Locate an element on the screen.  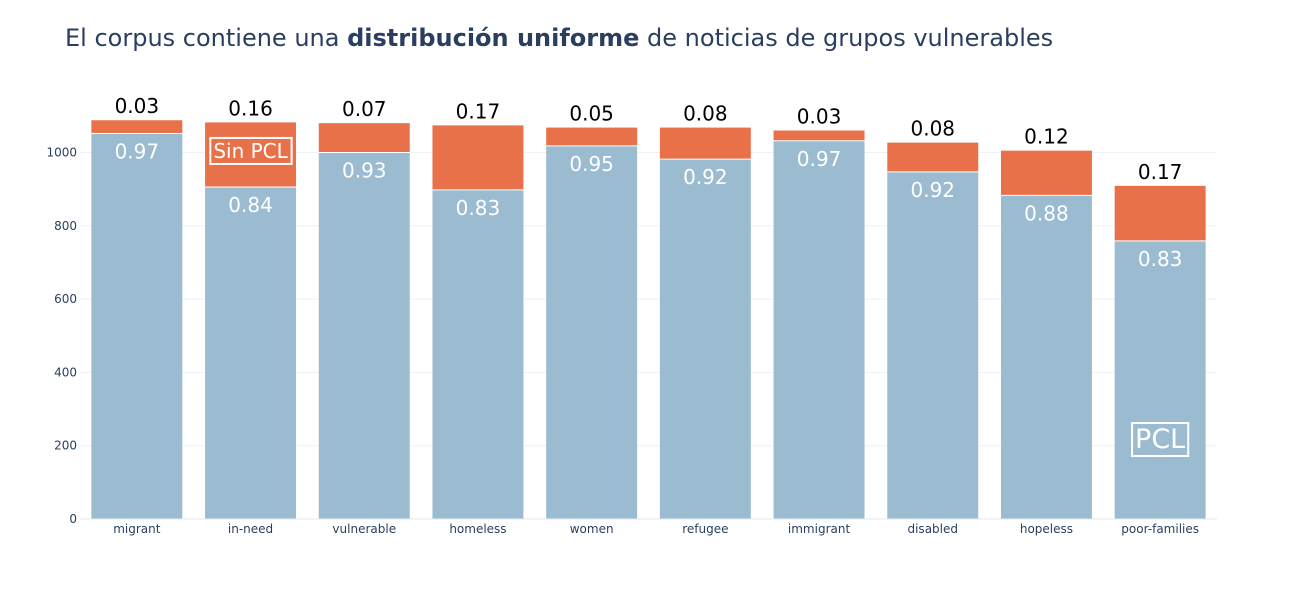
y-tick-label: 600 is located at coordinates (65, 299).